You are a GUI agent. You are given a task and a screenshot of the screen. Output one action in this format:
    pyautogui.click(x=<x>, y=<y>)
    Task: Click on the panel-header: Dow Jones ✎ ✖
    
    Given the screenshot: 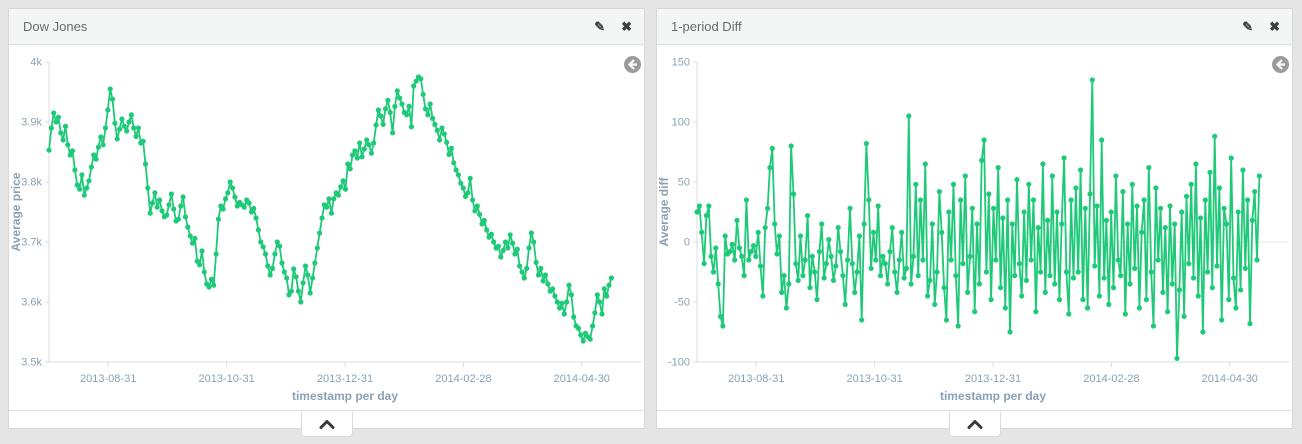 What is the action you would take?
    pyautogui.click(x=326, y=27)
    